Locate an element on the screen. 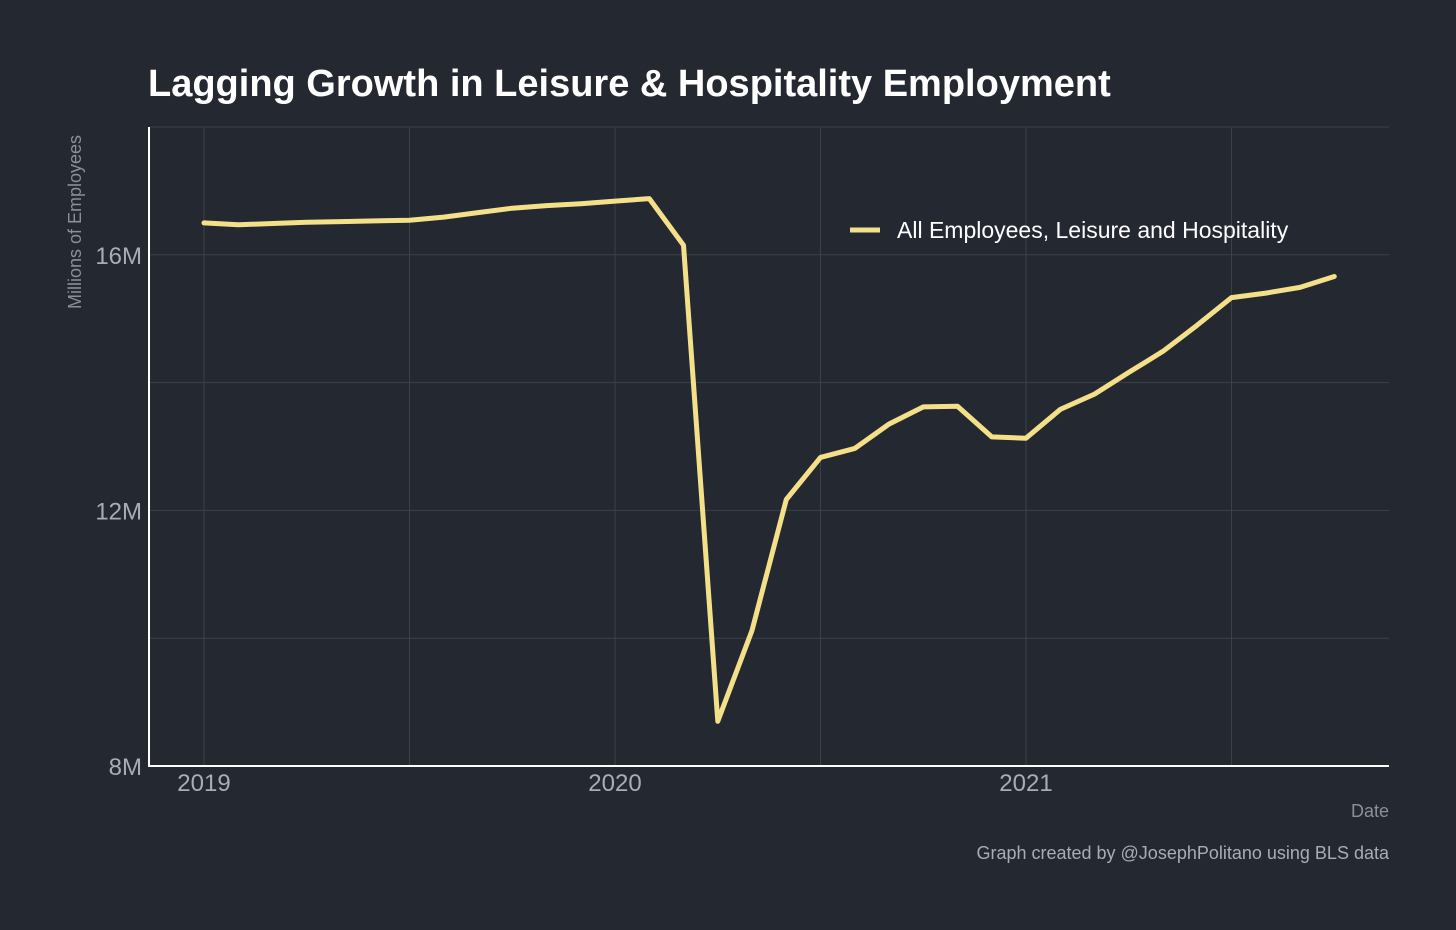  y-tick-label: 12M is located at coordinates (118, 511).